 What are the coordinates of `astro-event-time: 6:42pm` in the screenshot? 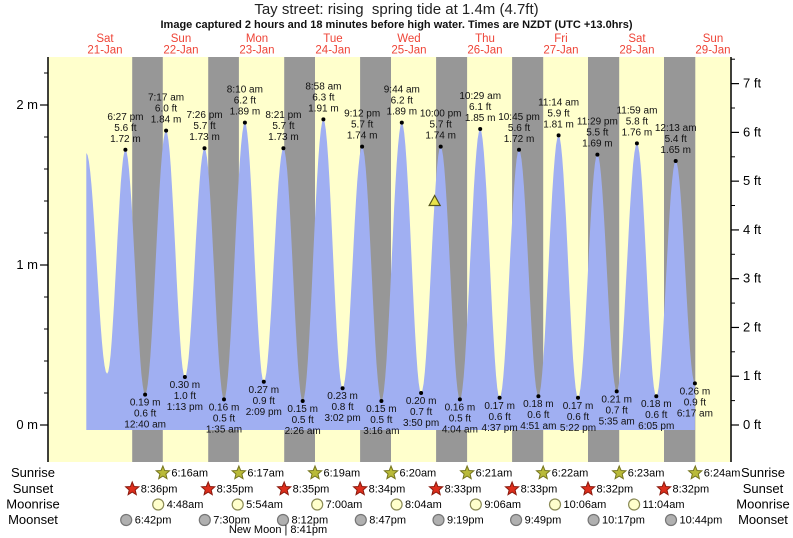 It's located at (153, 521).